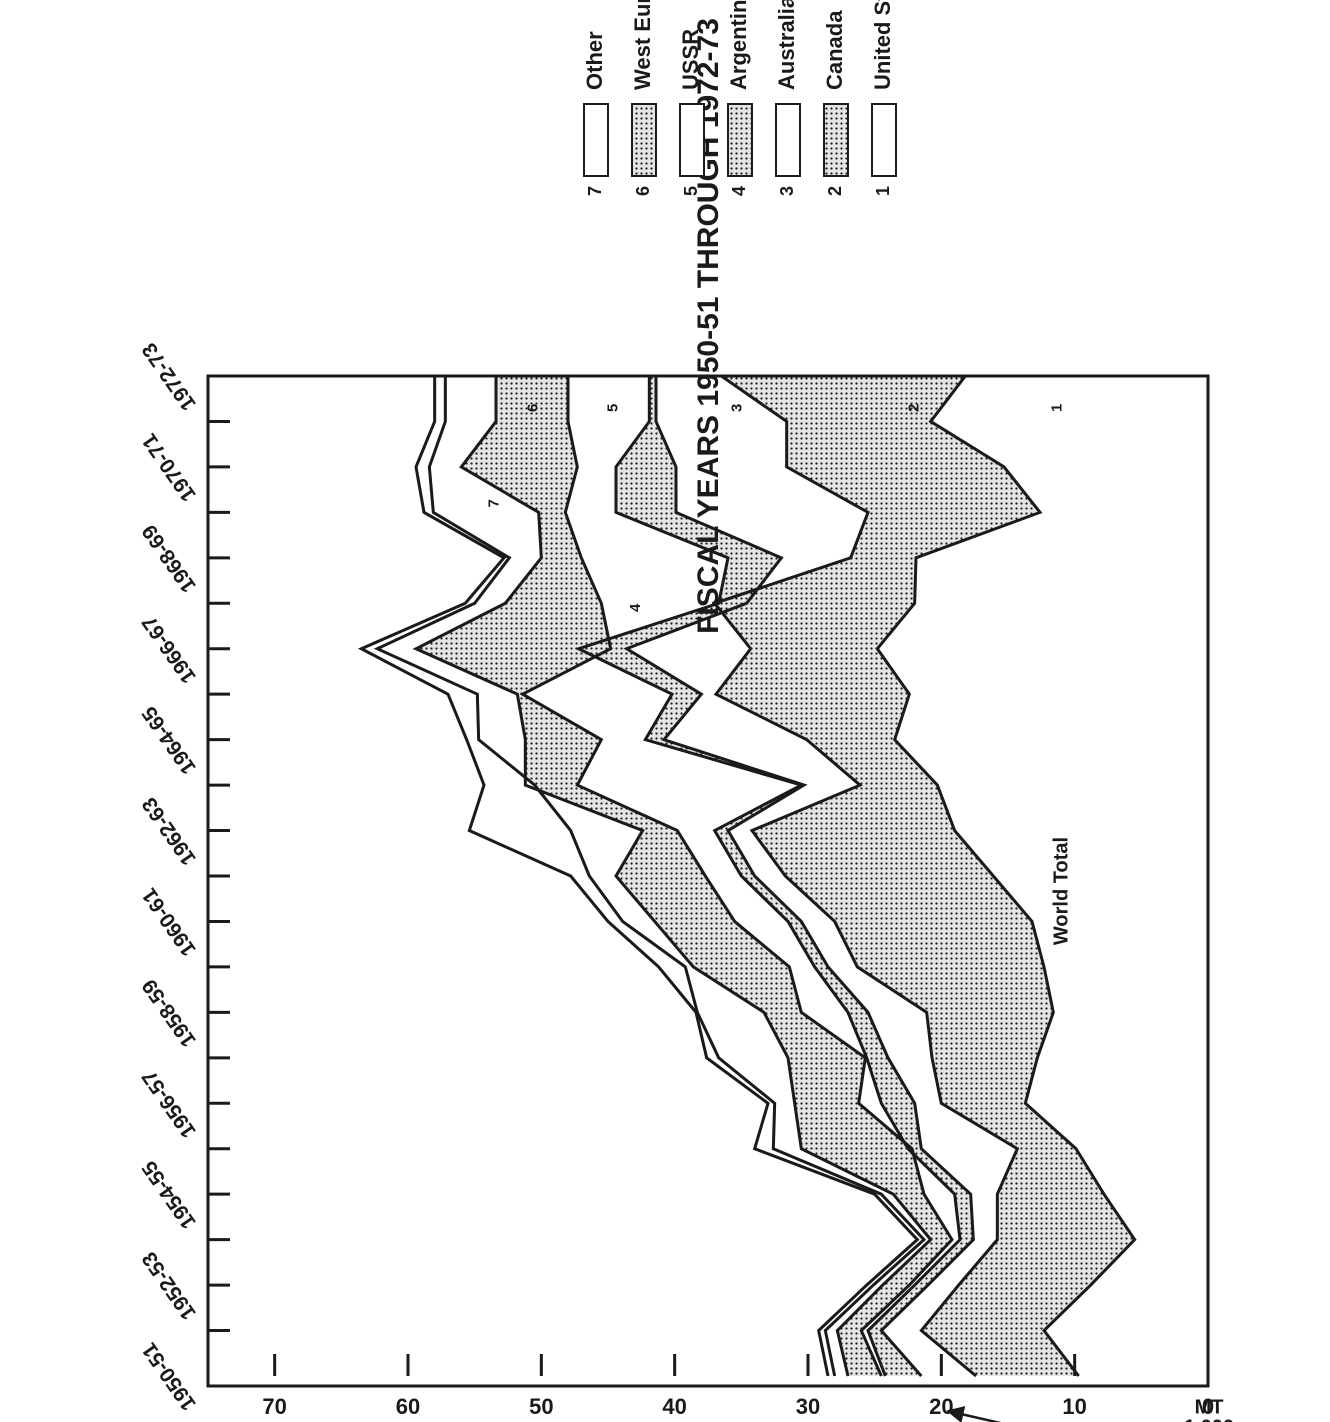 This screenshot has height=1422, width=1330. What do you see at coordinates (786, 45) in the screenshot?
I see `legend-label: Australia` at bounding box center [786, 45].